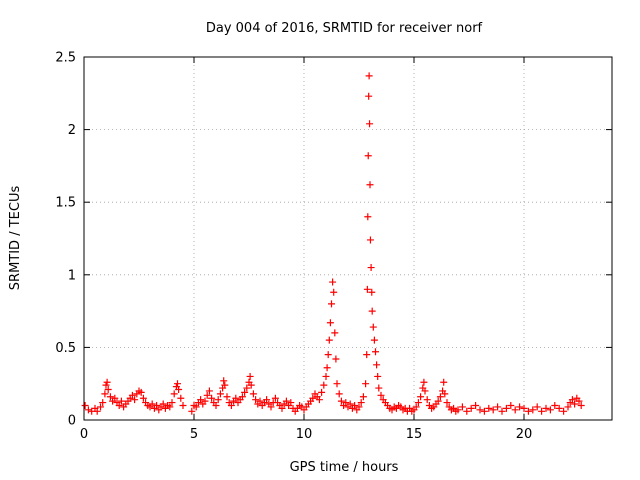 Image resolution: width=640 pixels, height=480 pixels. I want to click on y-axis-label: SRMTID / TECUs, so click(15, 238).